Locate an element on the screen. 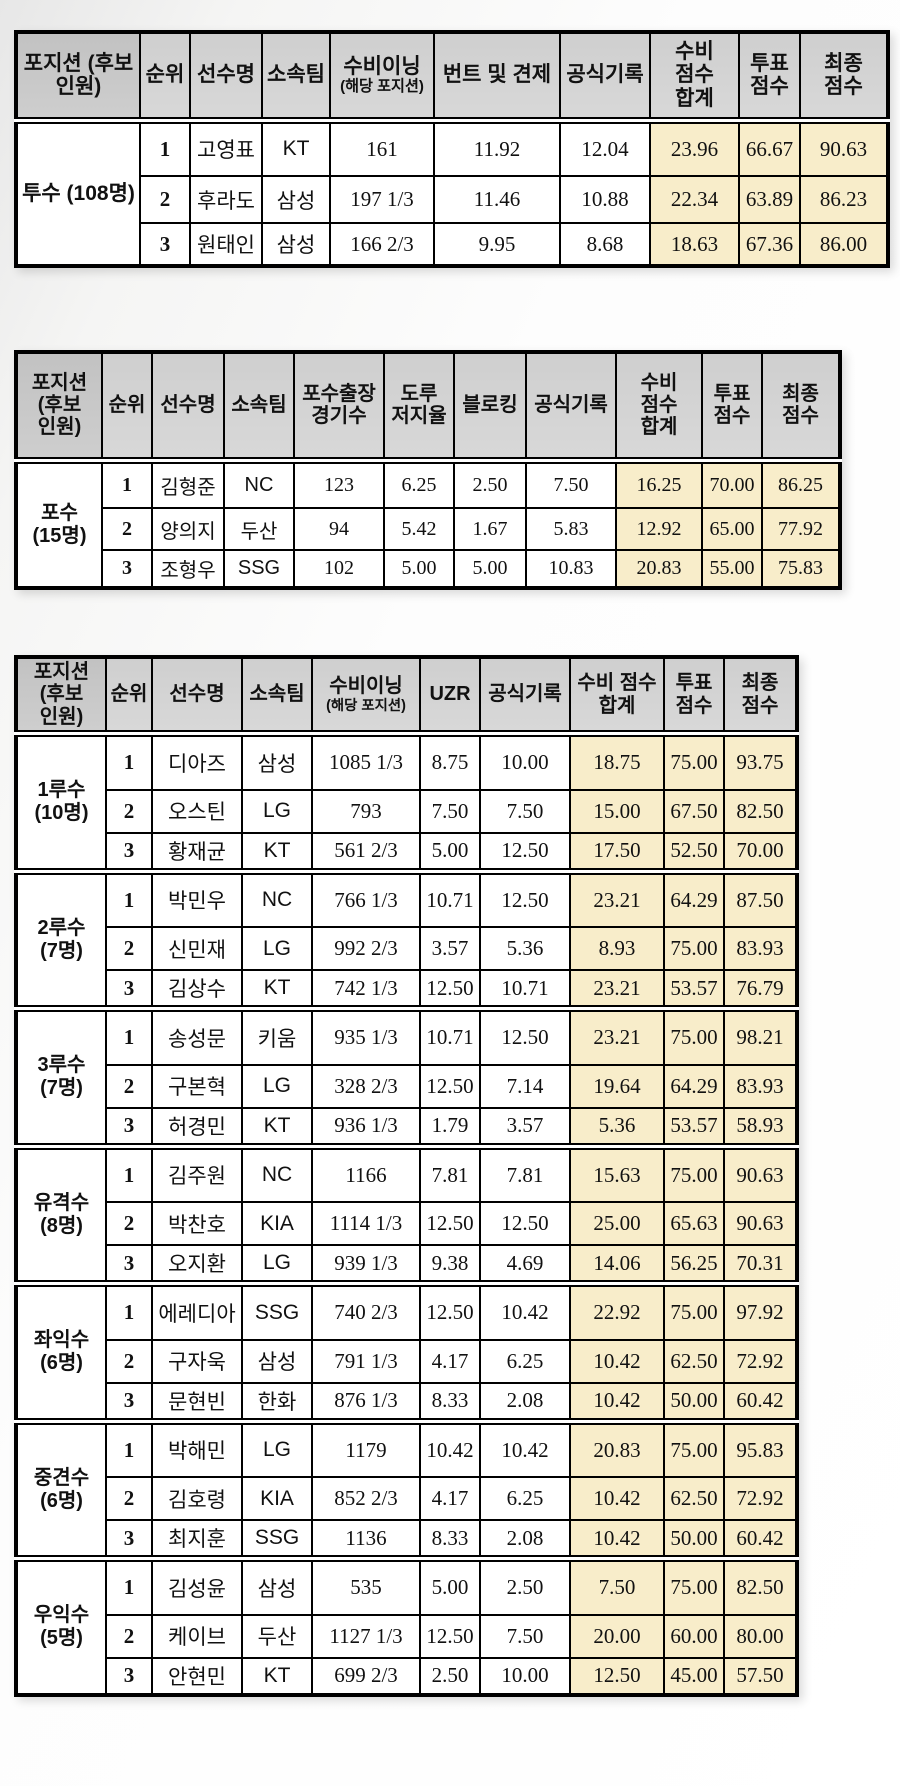  cell-player-name: 고영표 is located at coordinates (226, 148).